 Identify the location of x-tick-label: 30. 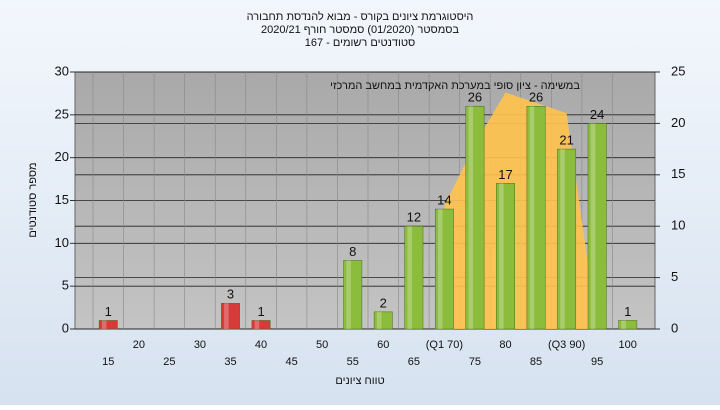
(200, 345).